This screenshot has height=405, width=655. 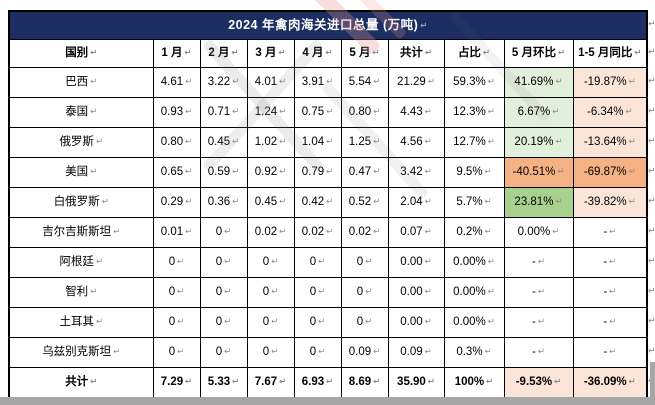 What do you see at coordinates (176, 382) in the screenshot?
I see `month-1-cell: 7.29 ↵` at bounding box center [176, 382].